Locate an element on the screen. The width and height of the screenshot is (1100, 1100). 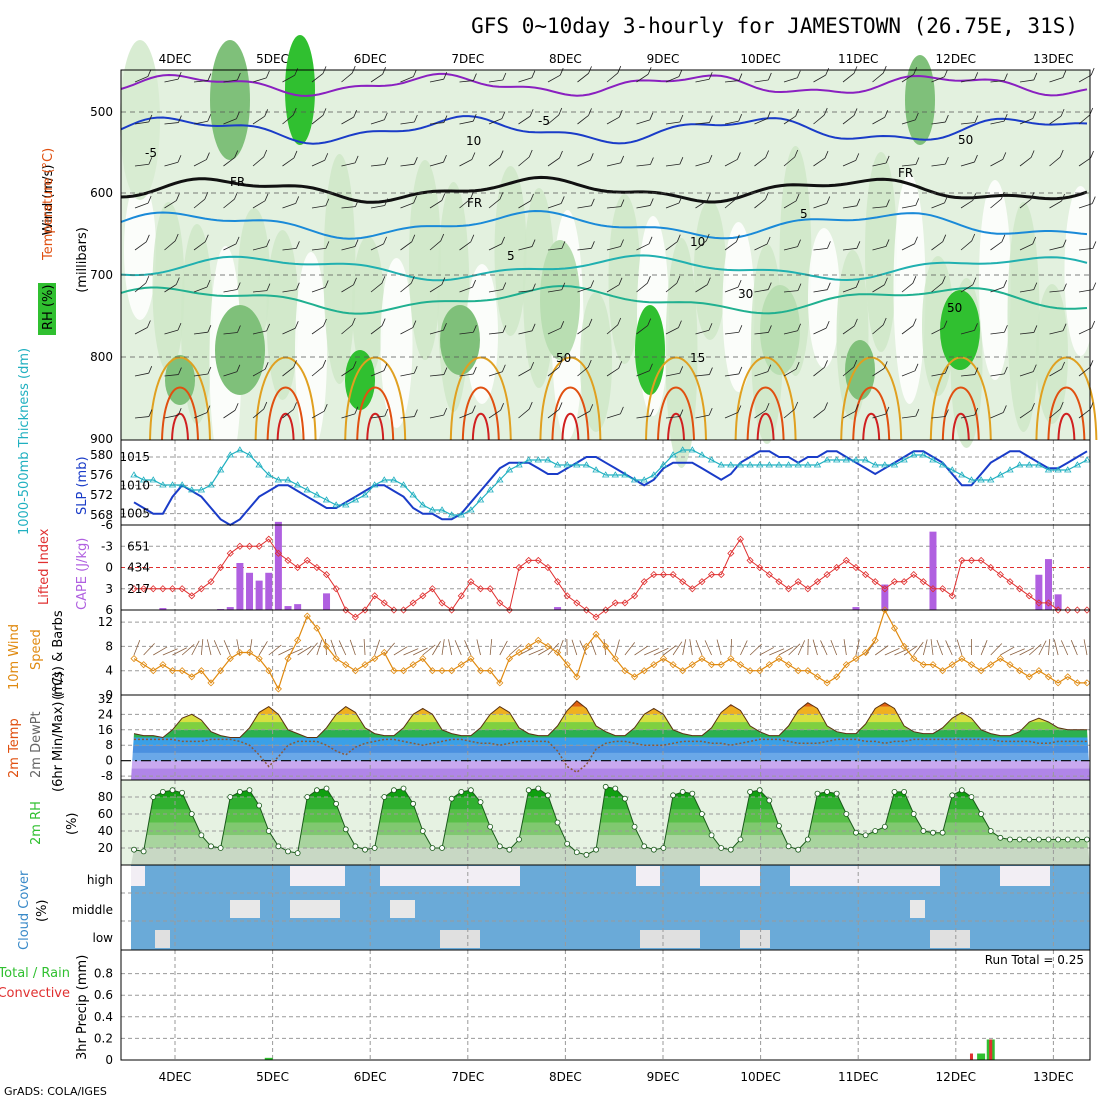
cloud-high-block is located at coordinates (317, 876).